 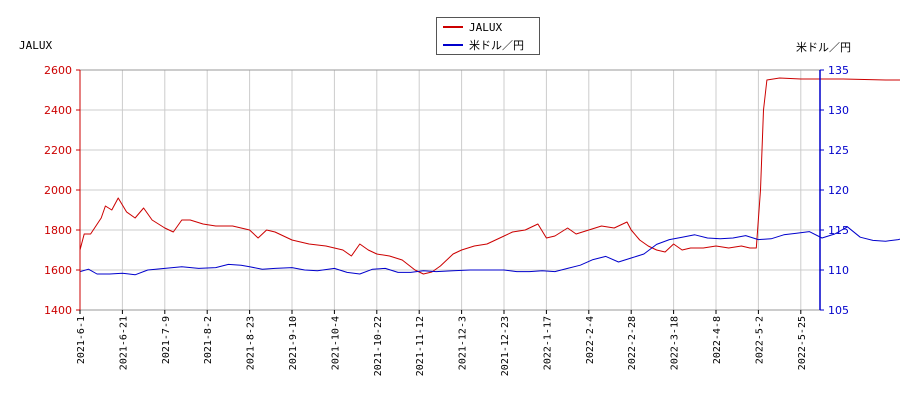 What do you see at coordinates (632, 343) in the screenshot?
I see `x-tick-label: 2022-2-28` at bounding box center [632, 343].